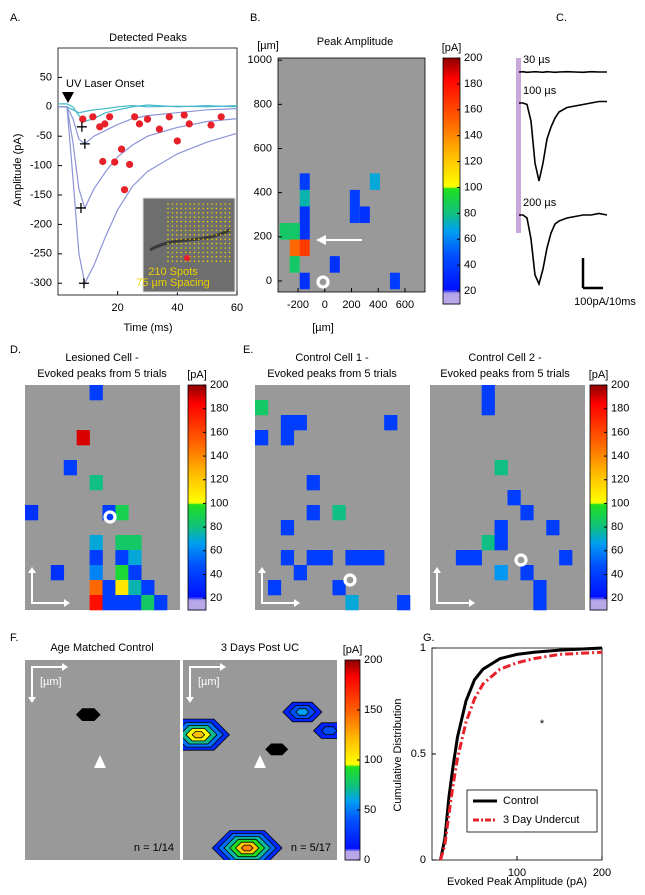 This screenshot has height=895, width=645. I want to click on colorbar-tick-label: 60, so click(216, 551).